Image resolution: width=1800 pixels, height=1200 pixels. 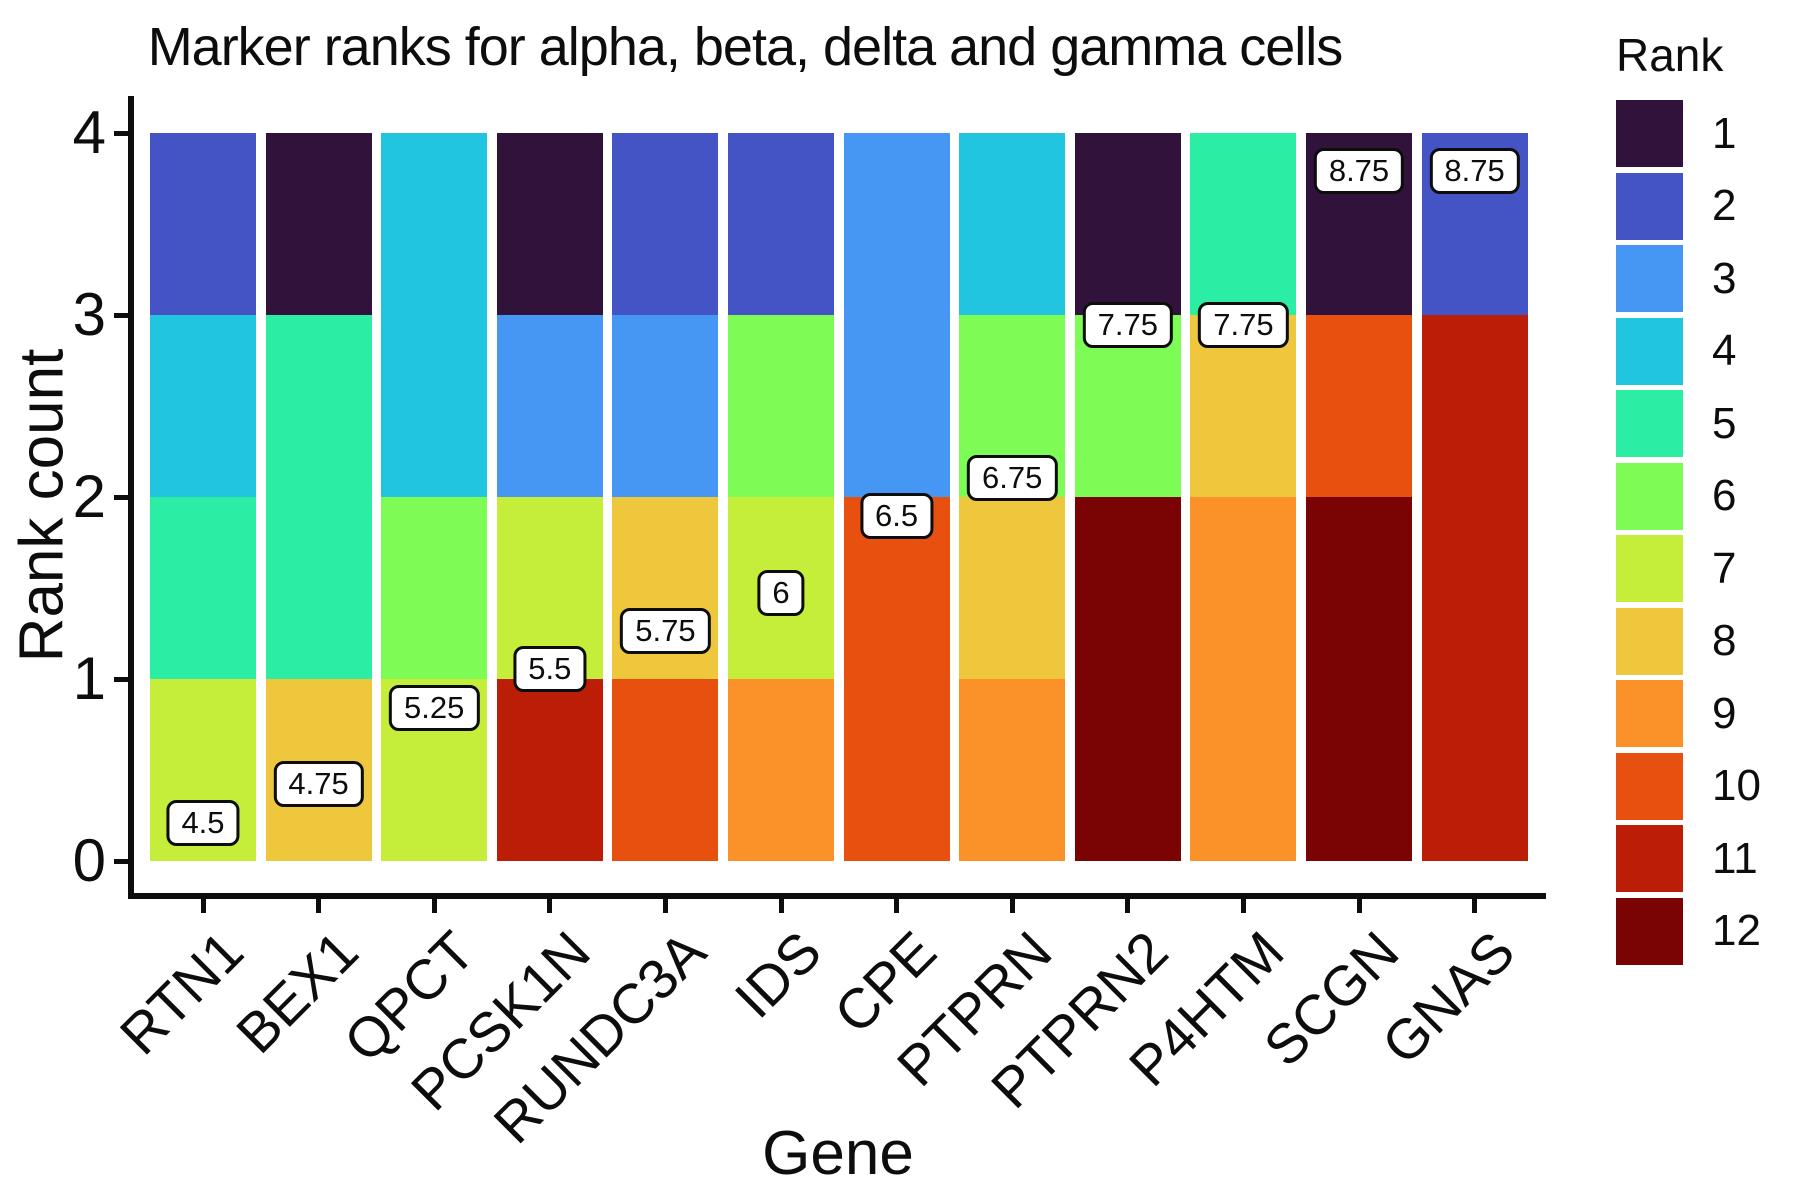 What do you see at coordinates (131, 497) in the screenshot?
I see `y-axis-spine` at bounding box center [131, 497].